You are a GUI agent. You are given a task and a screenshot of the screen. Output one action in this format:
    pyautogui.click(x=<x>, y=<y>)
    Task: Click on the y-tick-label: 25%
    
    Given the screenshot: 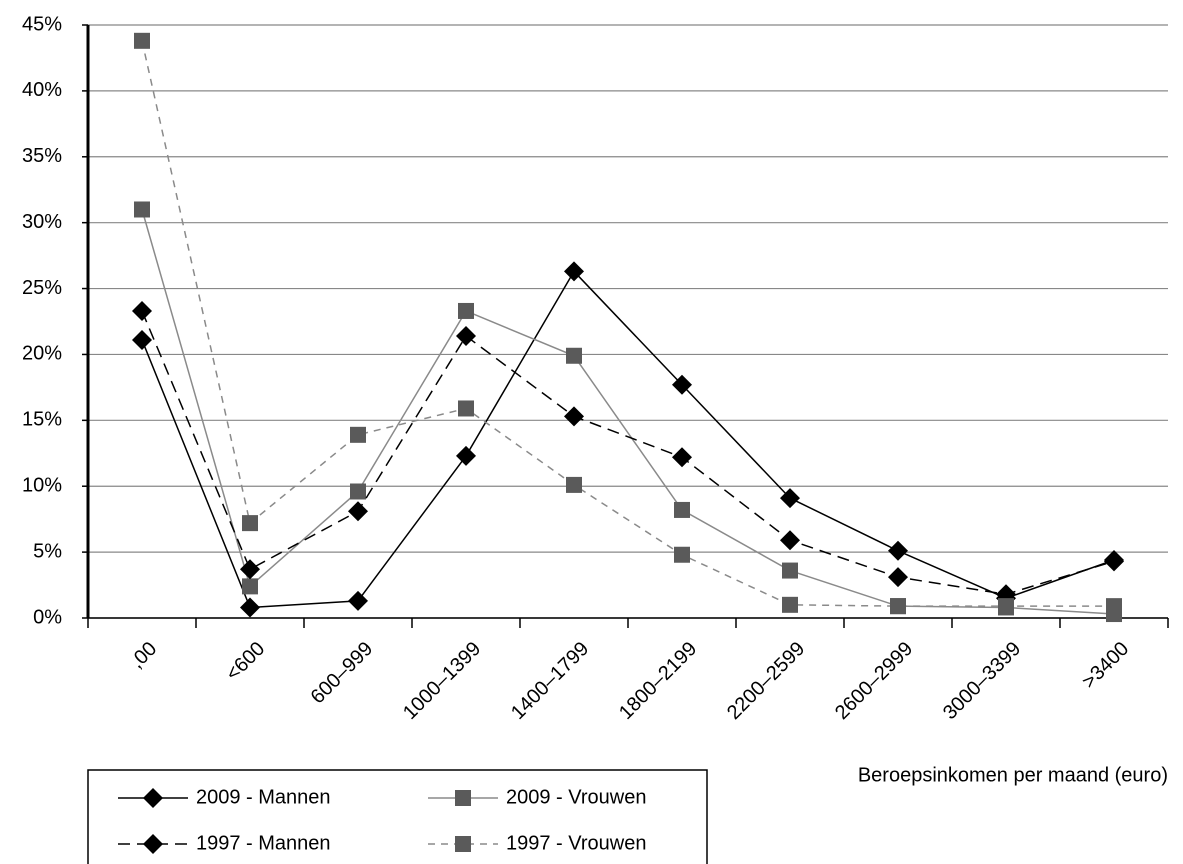 What is the action you would take?
    pyautogui.click(x=42, y=288)
    